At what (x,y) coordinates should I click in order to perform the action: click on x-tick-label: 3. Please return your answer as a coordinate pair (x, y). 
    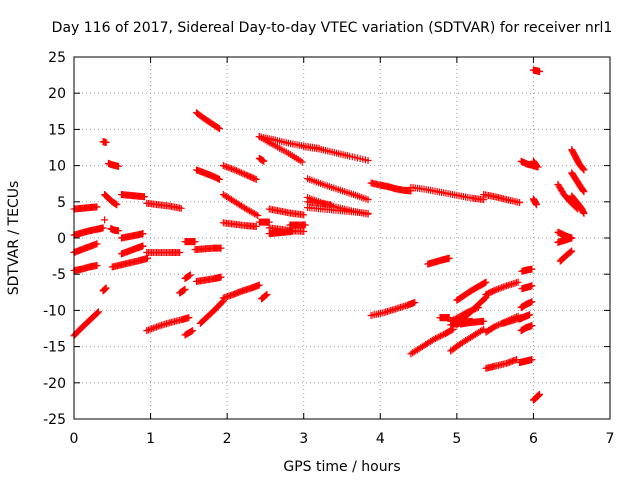
    Looking at the image, I should click on (303, 439).